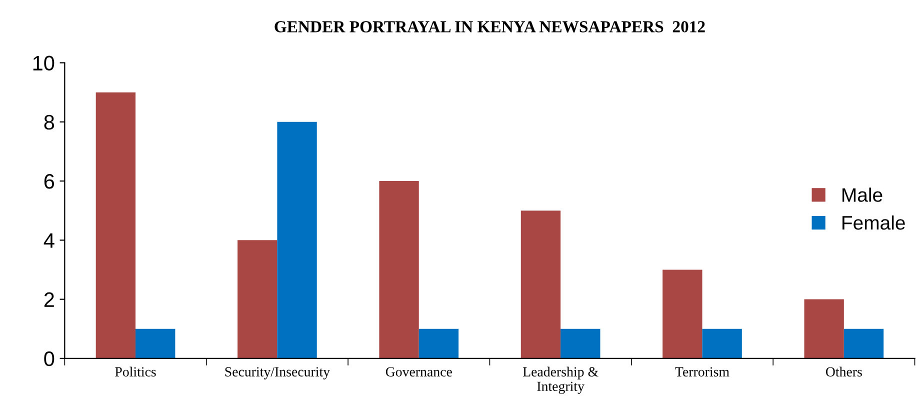 The width and height of the screenshot is (924, 405). I want to click on y-tick-label: 4, so click(49, 240).